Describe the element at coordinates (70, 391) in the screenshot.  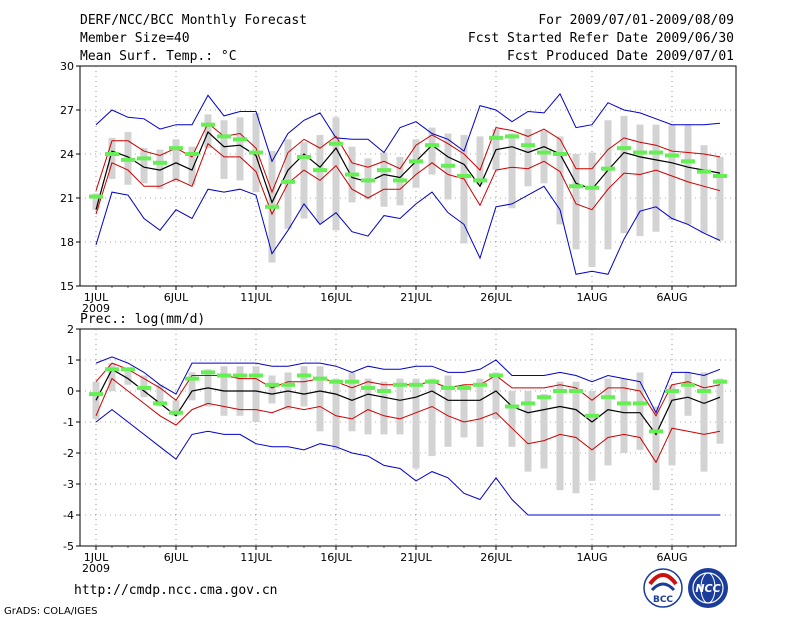
I see `prec-ytick-label: 0` at that location.